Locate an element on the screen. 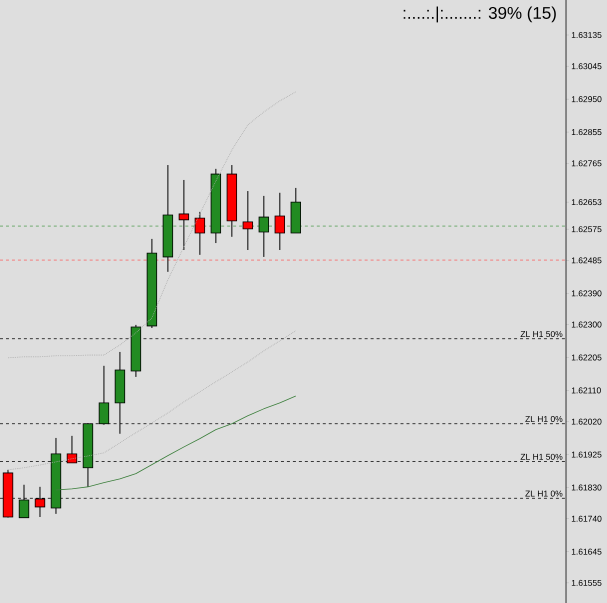 The width and height of the screenshot is (607, 603). y-tick-label: 1.62485 is located at coordinates (587, 260).